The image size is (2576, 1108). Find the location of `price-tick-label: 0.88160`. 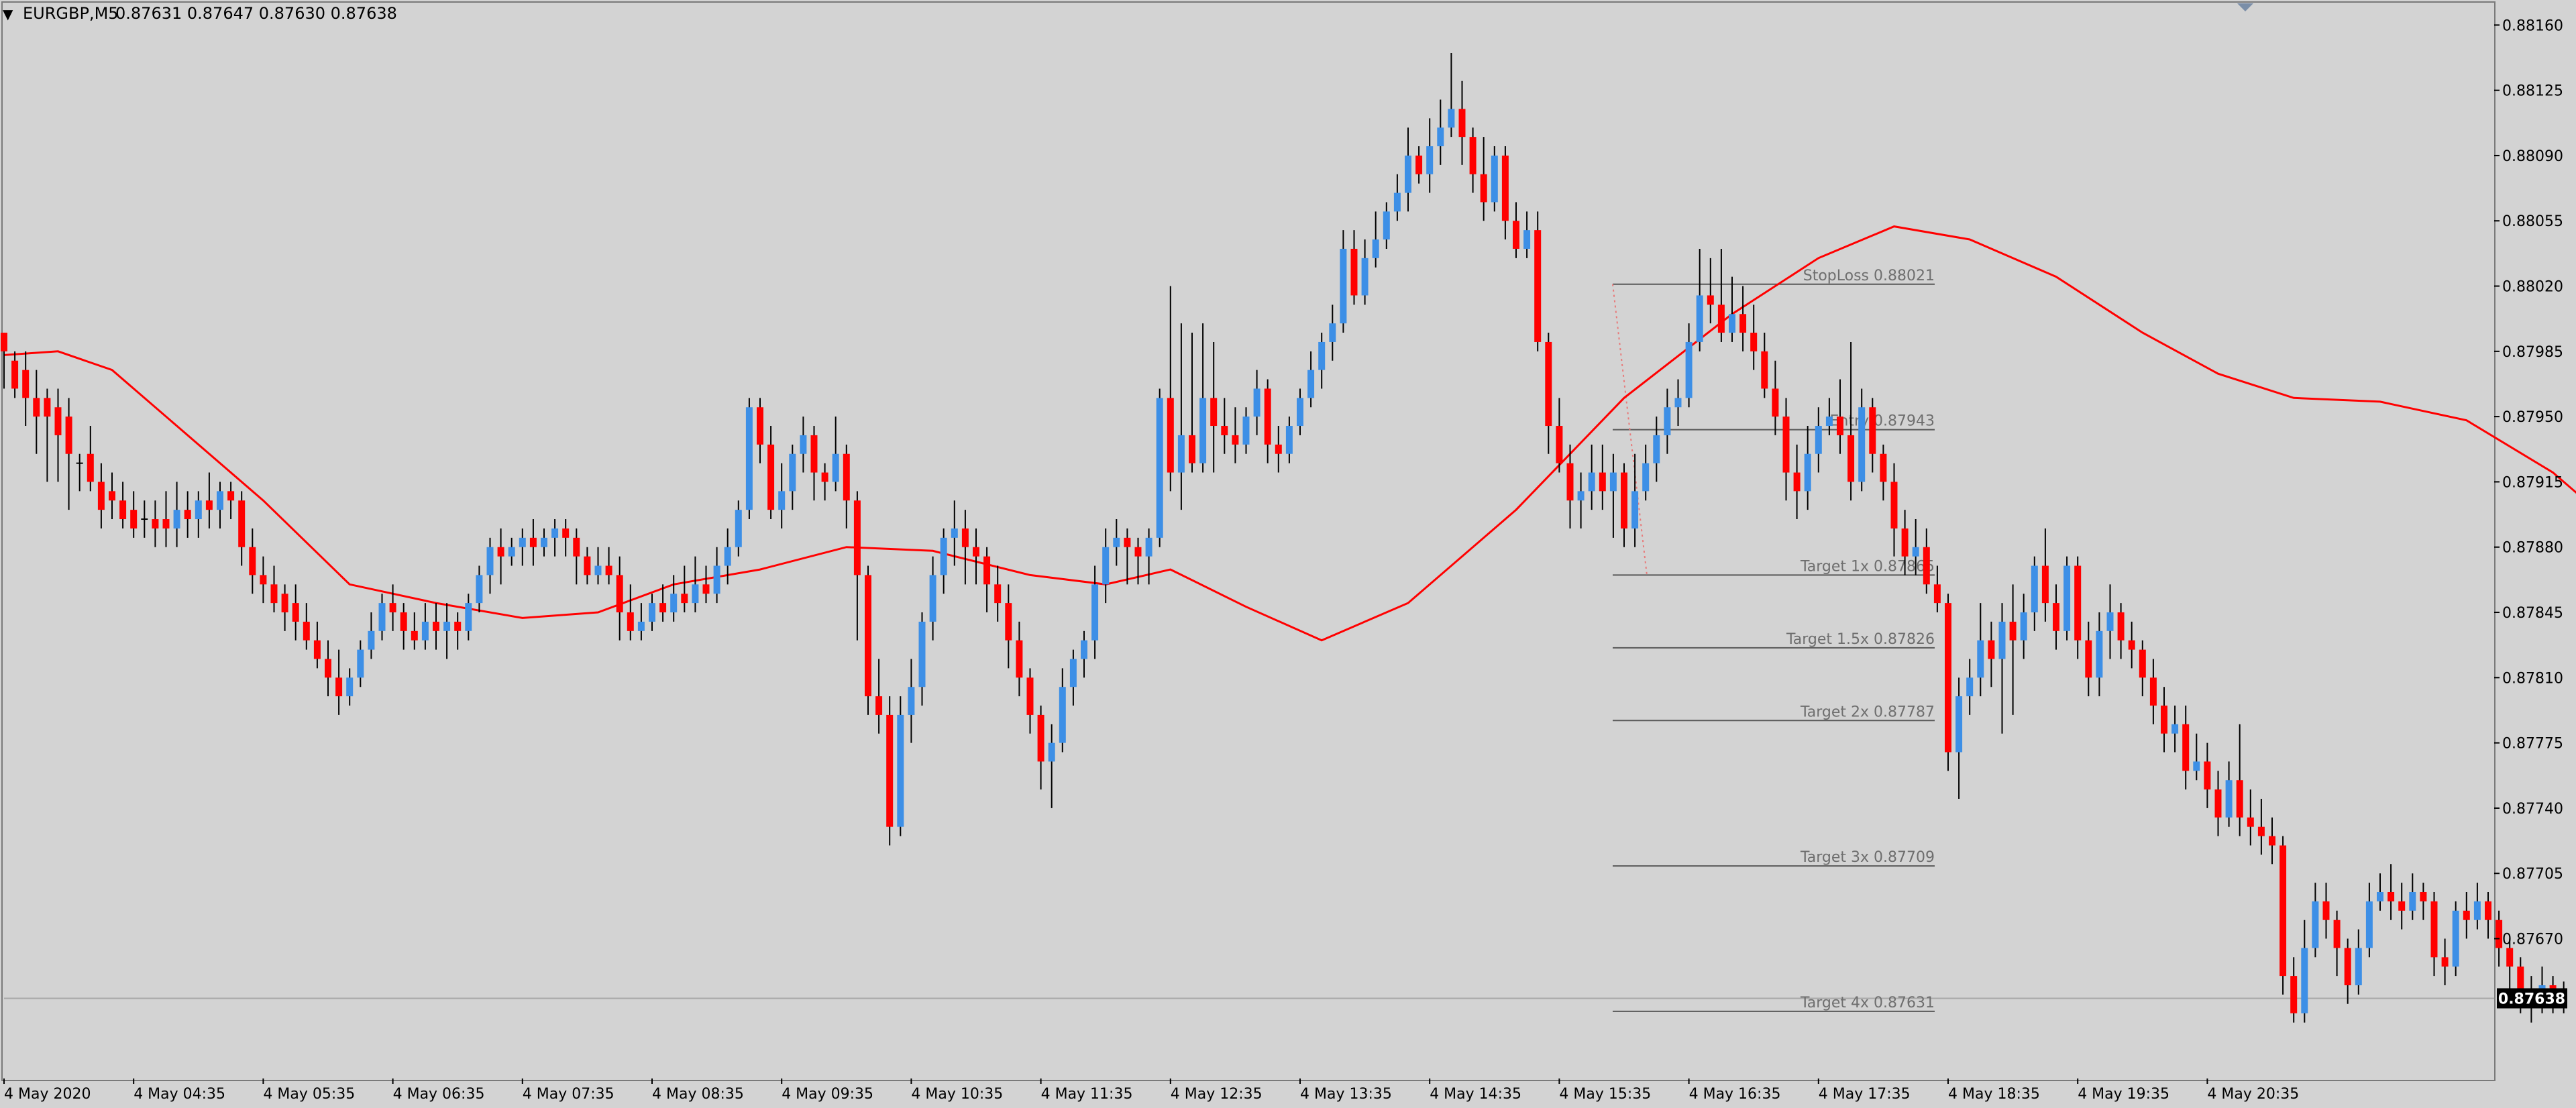

price-tick-label: 0.88160 is located at coordinates (2532, 25).